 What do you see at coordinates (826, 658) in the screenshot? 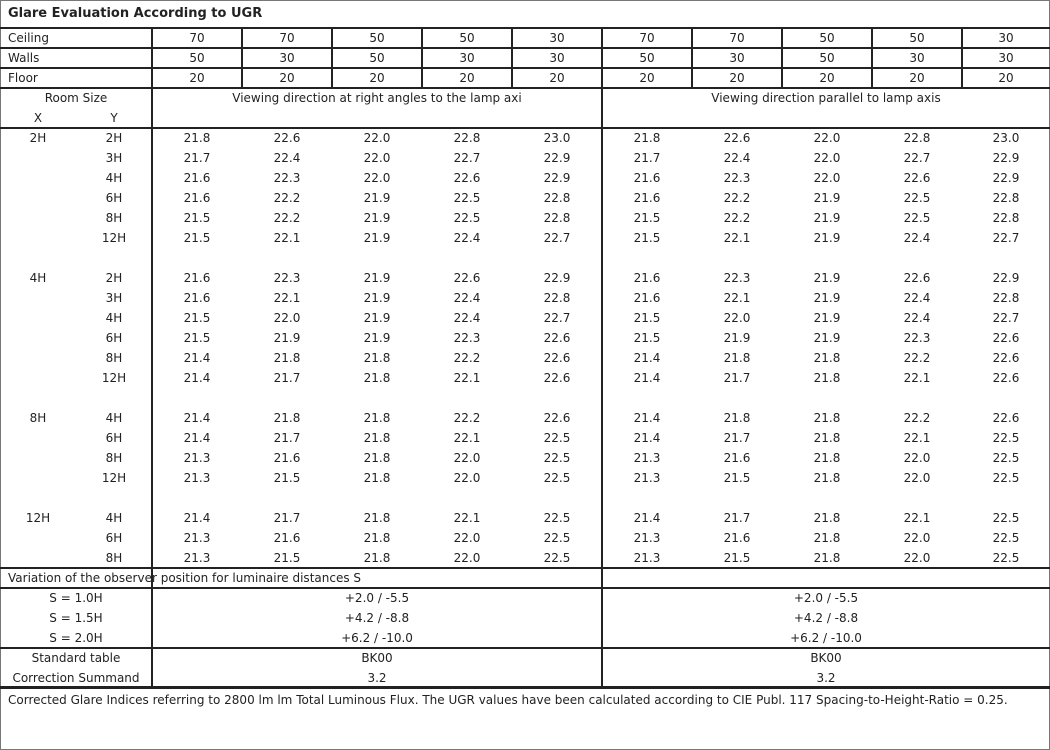
I see `standard-parallel: BK00` at bounding box center [826, 658].